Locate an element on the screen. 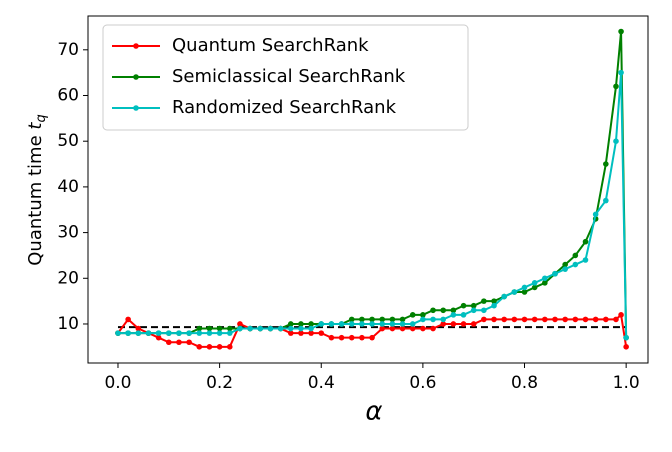 This screenshot has height=452, width=672. legend-label: Randomized SearchRank is located at coordinates (284, 107).